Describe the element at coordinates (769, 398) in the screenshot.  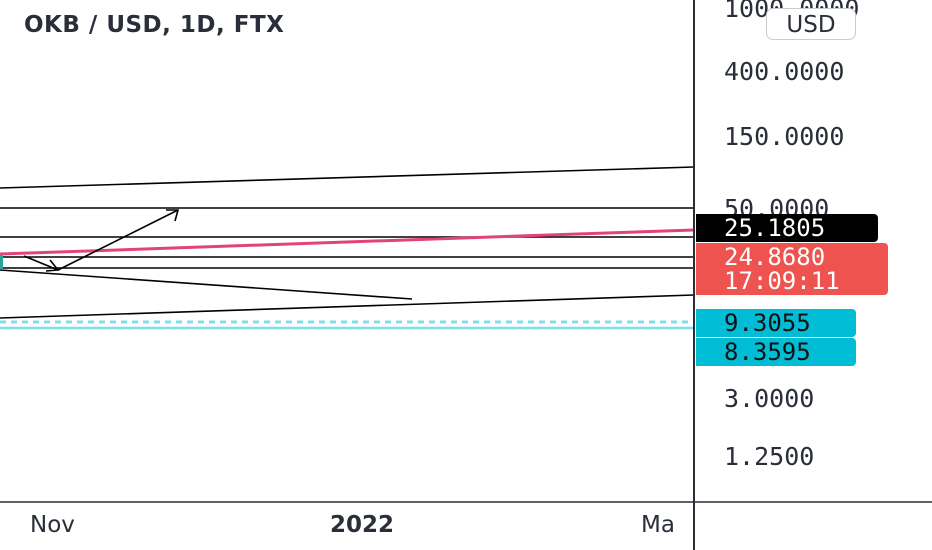
I see `price-tick: 3.0000` at that location.